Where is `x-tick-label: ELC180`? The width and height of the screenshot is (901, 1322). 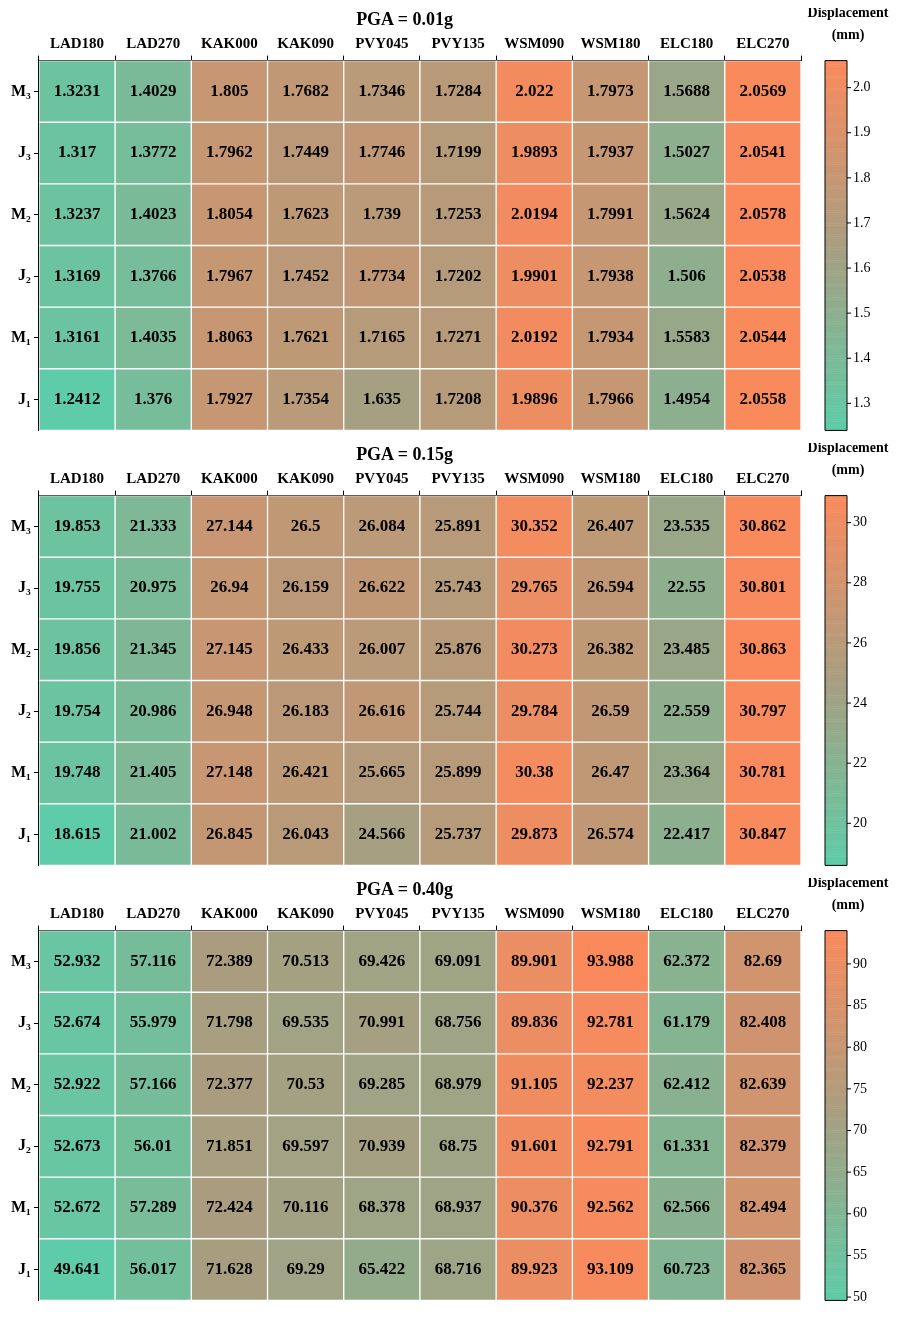
x-tick-label: ELC180 is located at coordinates (687, 43).